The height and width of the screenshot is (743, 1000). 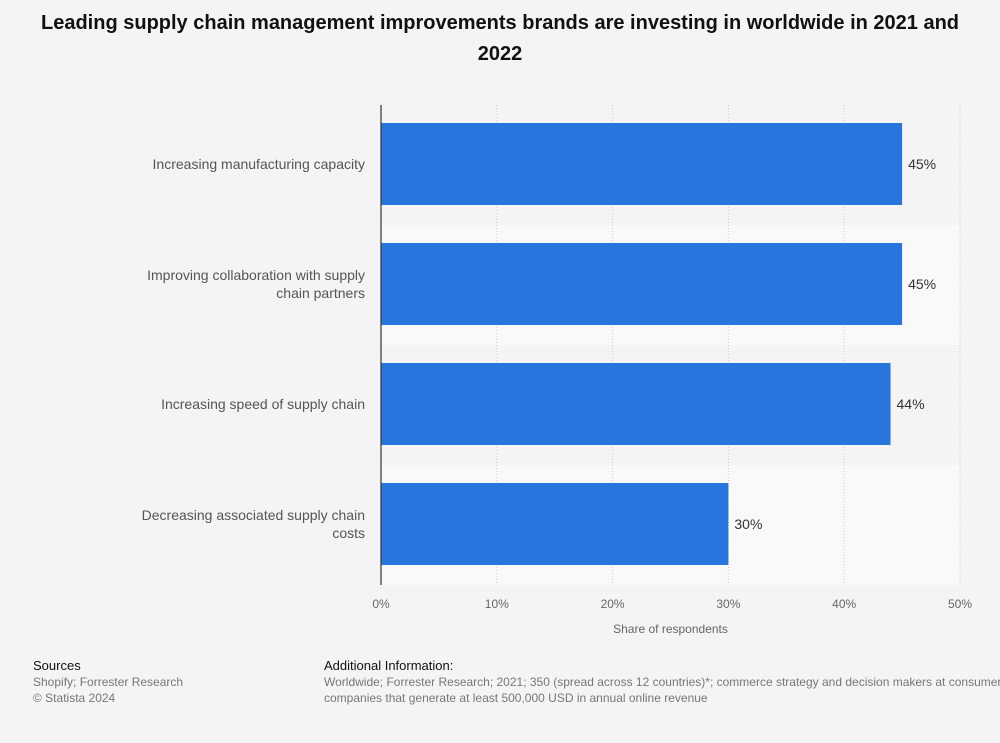 What do you see at coordinates (748, 524) in the screenshot?
I see `value-label: 30%` at bounding box center [748, 524].